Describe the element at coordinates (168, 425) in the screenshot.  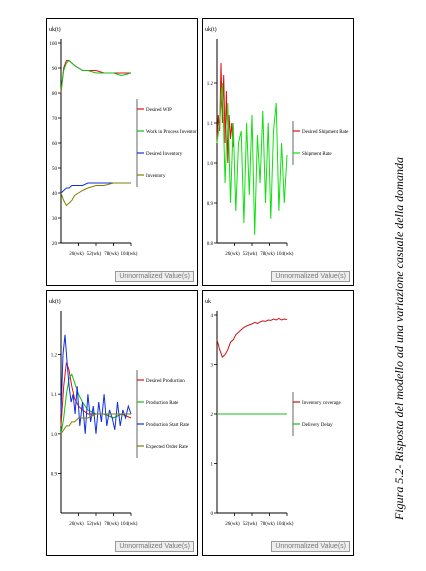
I see `legend-label: Production Start Rate` at that location.